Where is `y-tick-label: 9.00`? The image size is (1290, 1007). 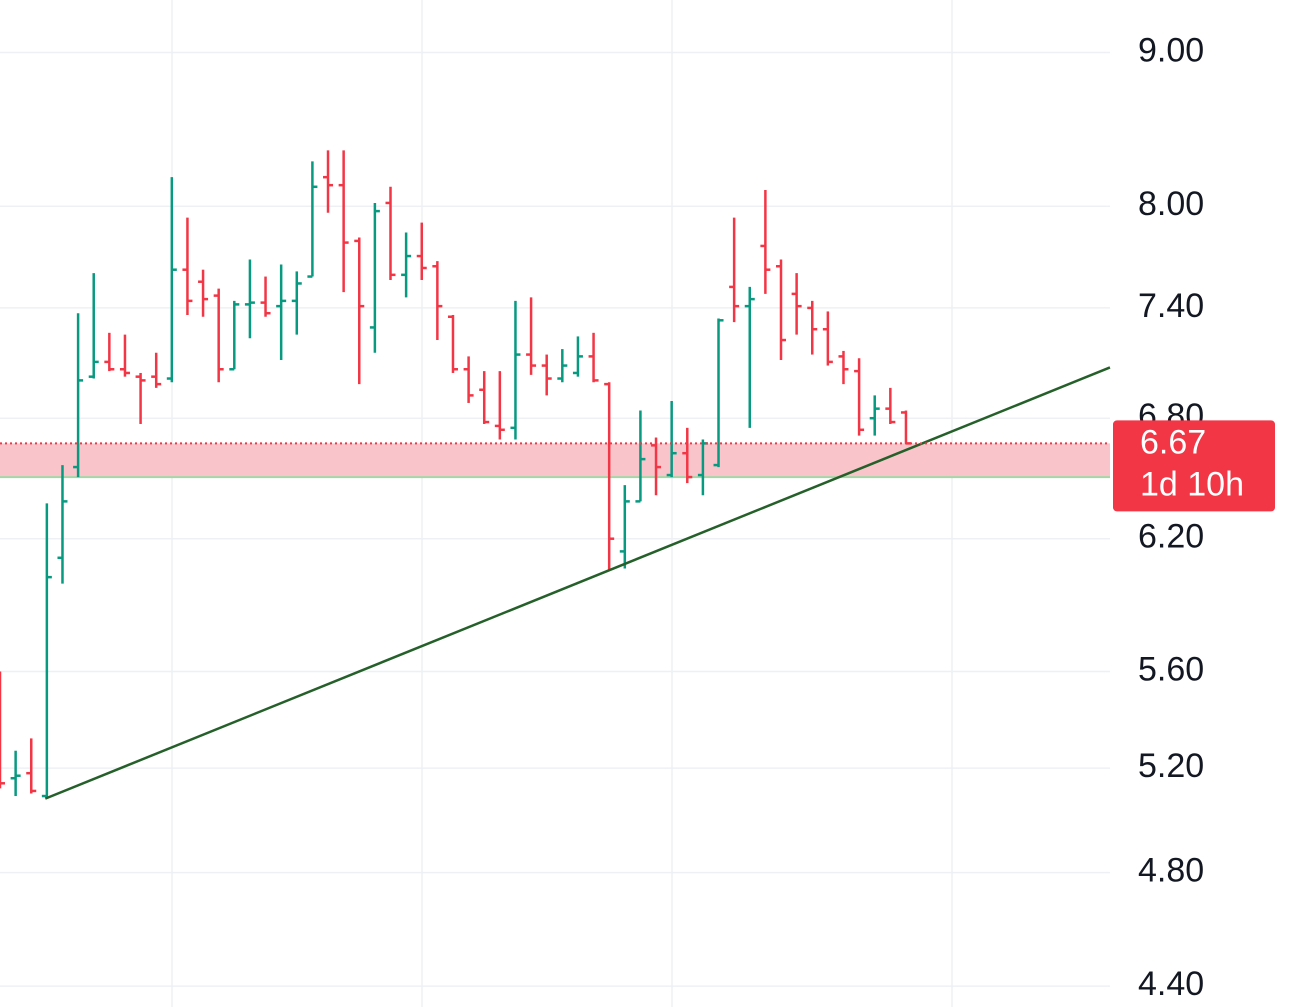
y-tick-label: 9.00 is located at coordinates (1171, 51).